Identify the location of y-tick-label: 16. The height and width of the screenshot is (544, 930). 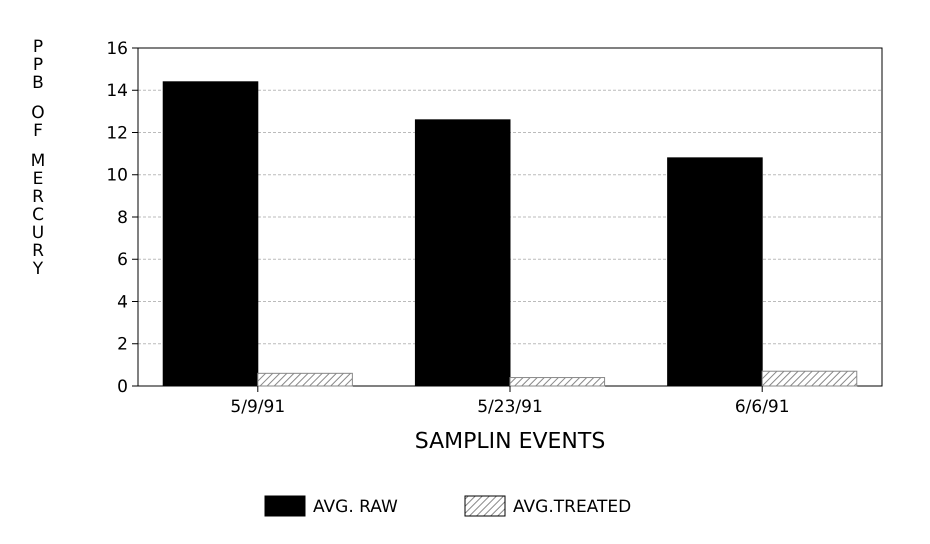
(117, 48).